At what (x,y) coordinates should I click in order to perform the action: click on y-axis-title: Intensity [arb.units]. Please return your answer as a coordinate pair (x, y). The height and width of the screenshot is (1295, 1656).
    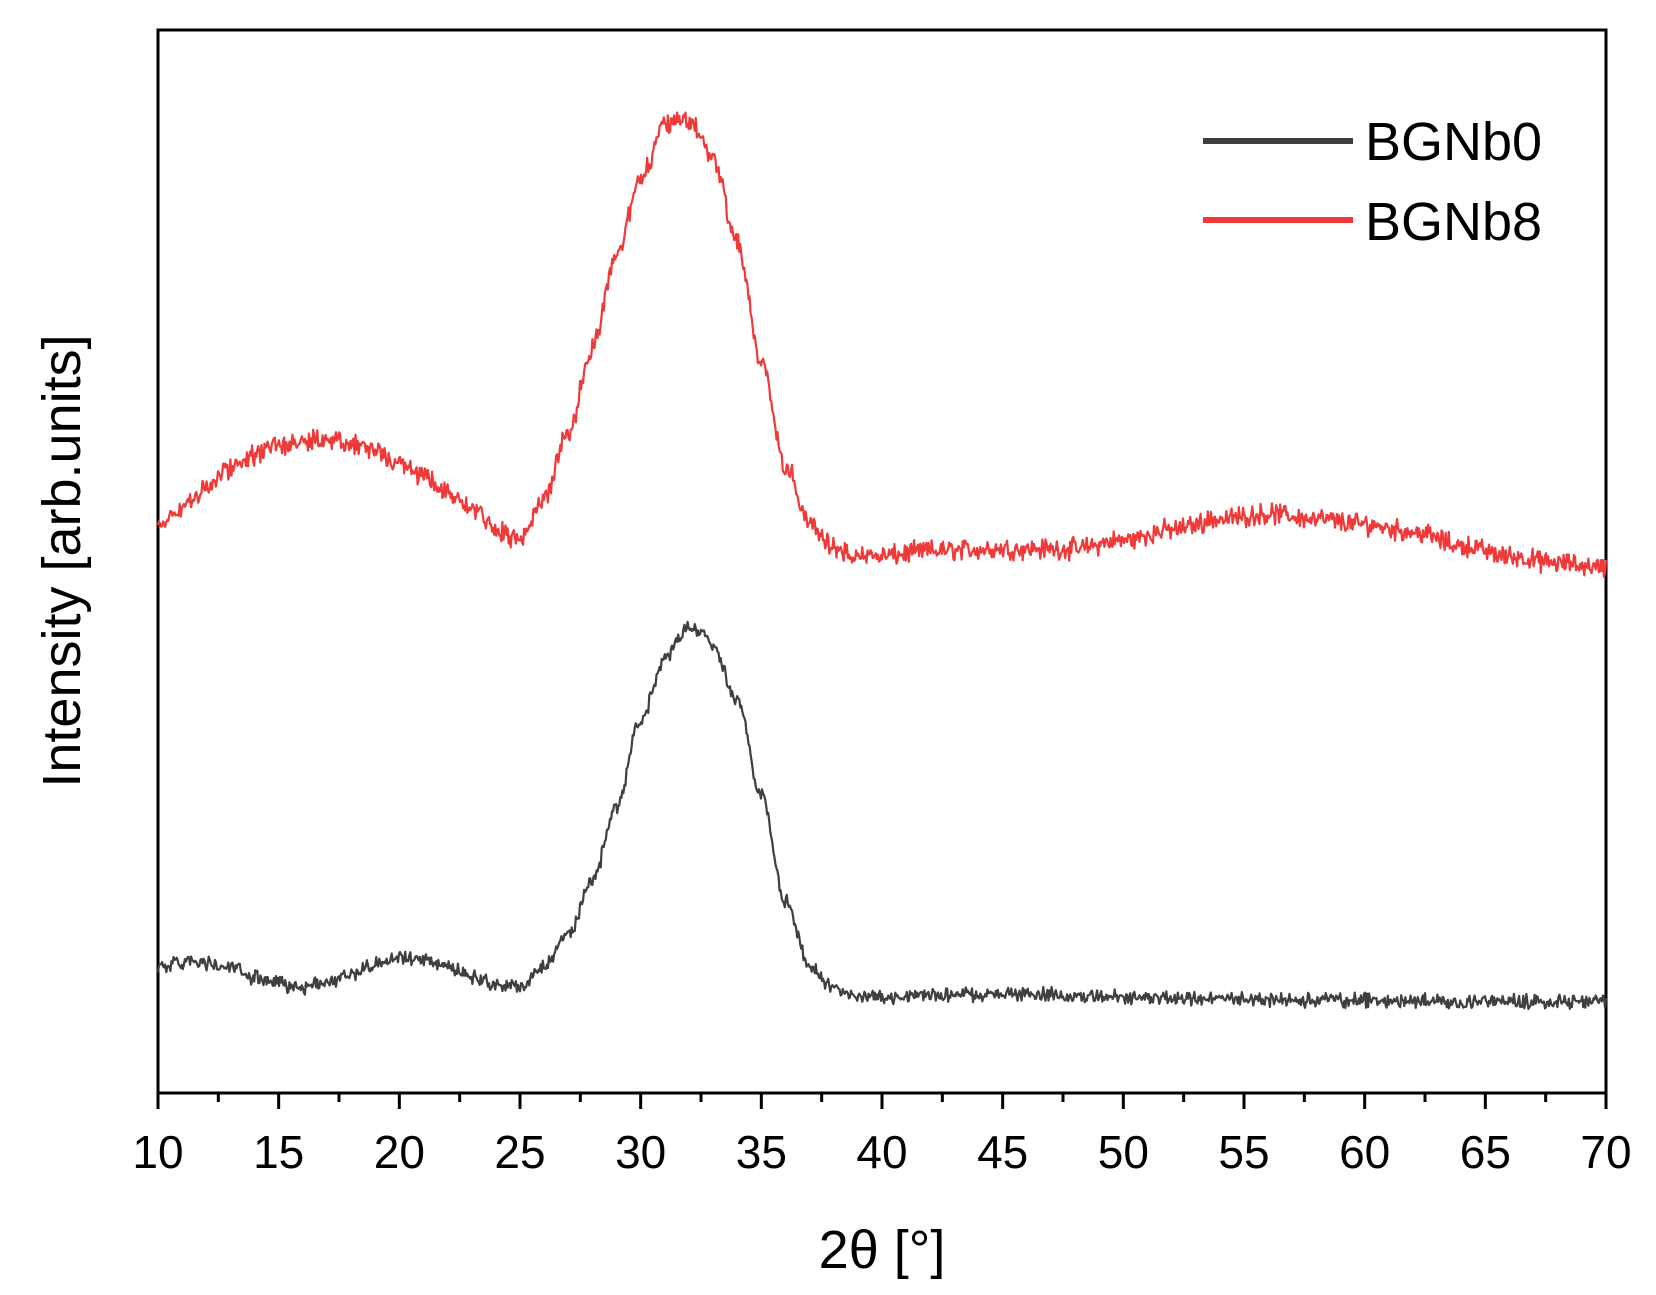
    Looking at the image, I should click on (62, 560).